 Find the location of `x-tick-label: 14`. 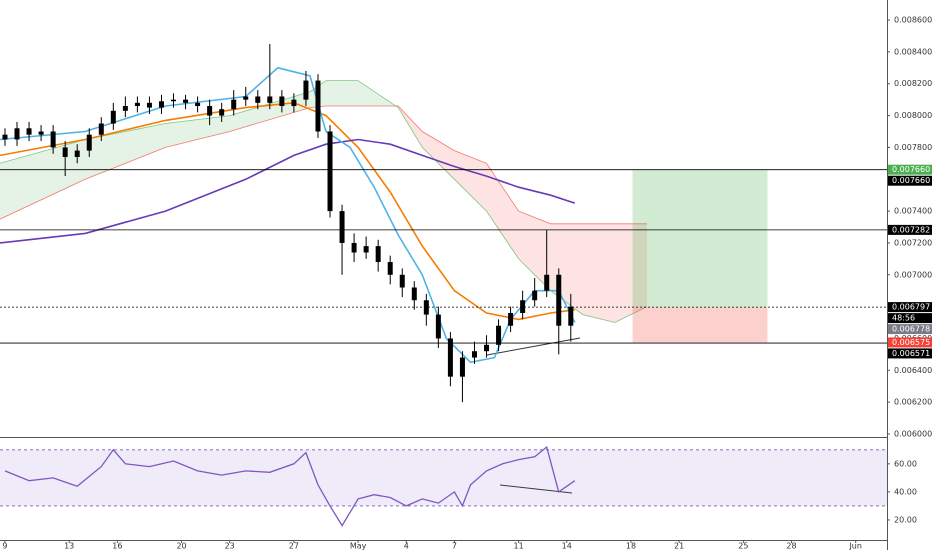

x-tick-label: 14 is located at coordinates (567, 546).